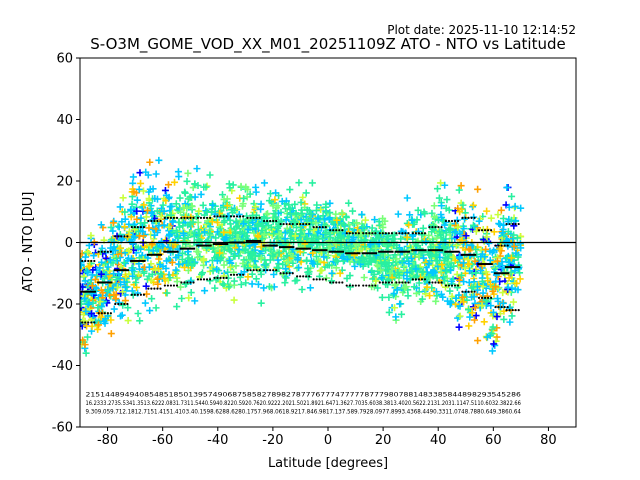 Image resolution: width=640 pixels, height=480 pixels. I want to click on y-tick-label: 40, so click(64, 120).